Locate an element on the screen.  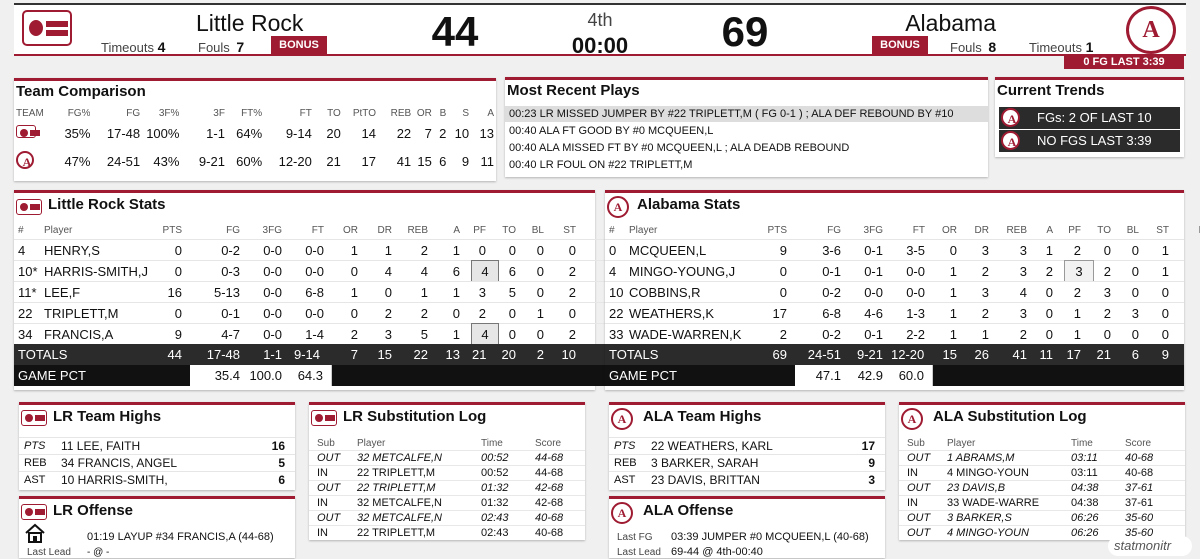
stat-cell: 33 is located at coordinates (616, 334).